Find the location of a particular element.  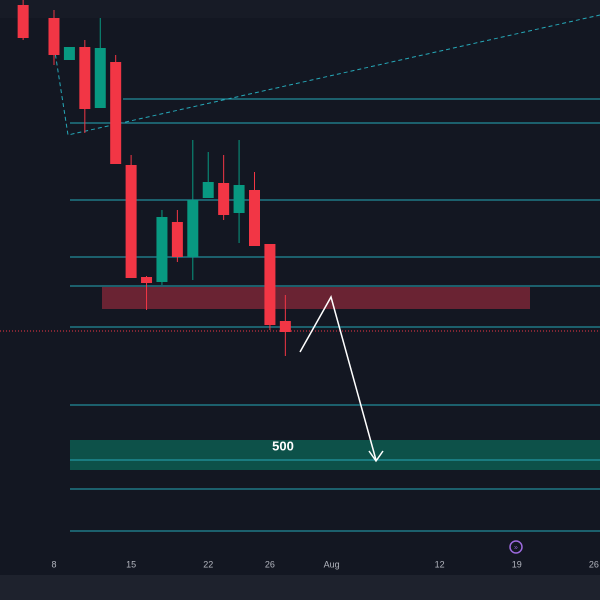

projection-arrow is located at coordinates (338, 378).